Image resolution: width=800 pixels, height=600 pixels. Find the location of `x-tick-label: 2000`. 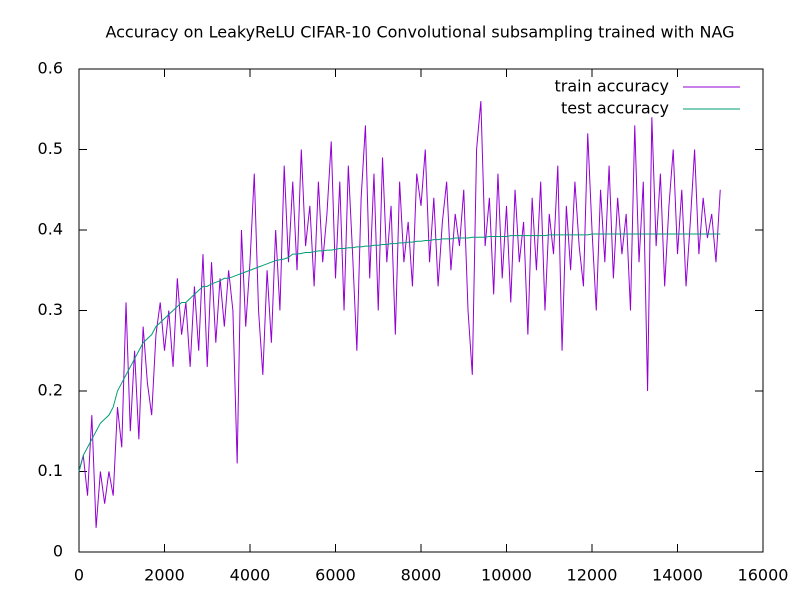

x-tick-label: 2000 is located at coordinates (164, 575).